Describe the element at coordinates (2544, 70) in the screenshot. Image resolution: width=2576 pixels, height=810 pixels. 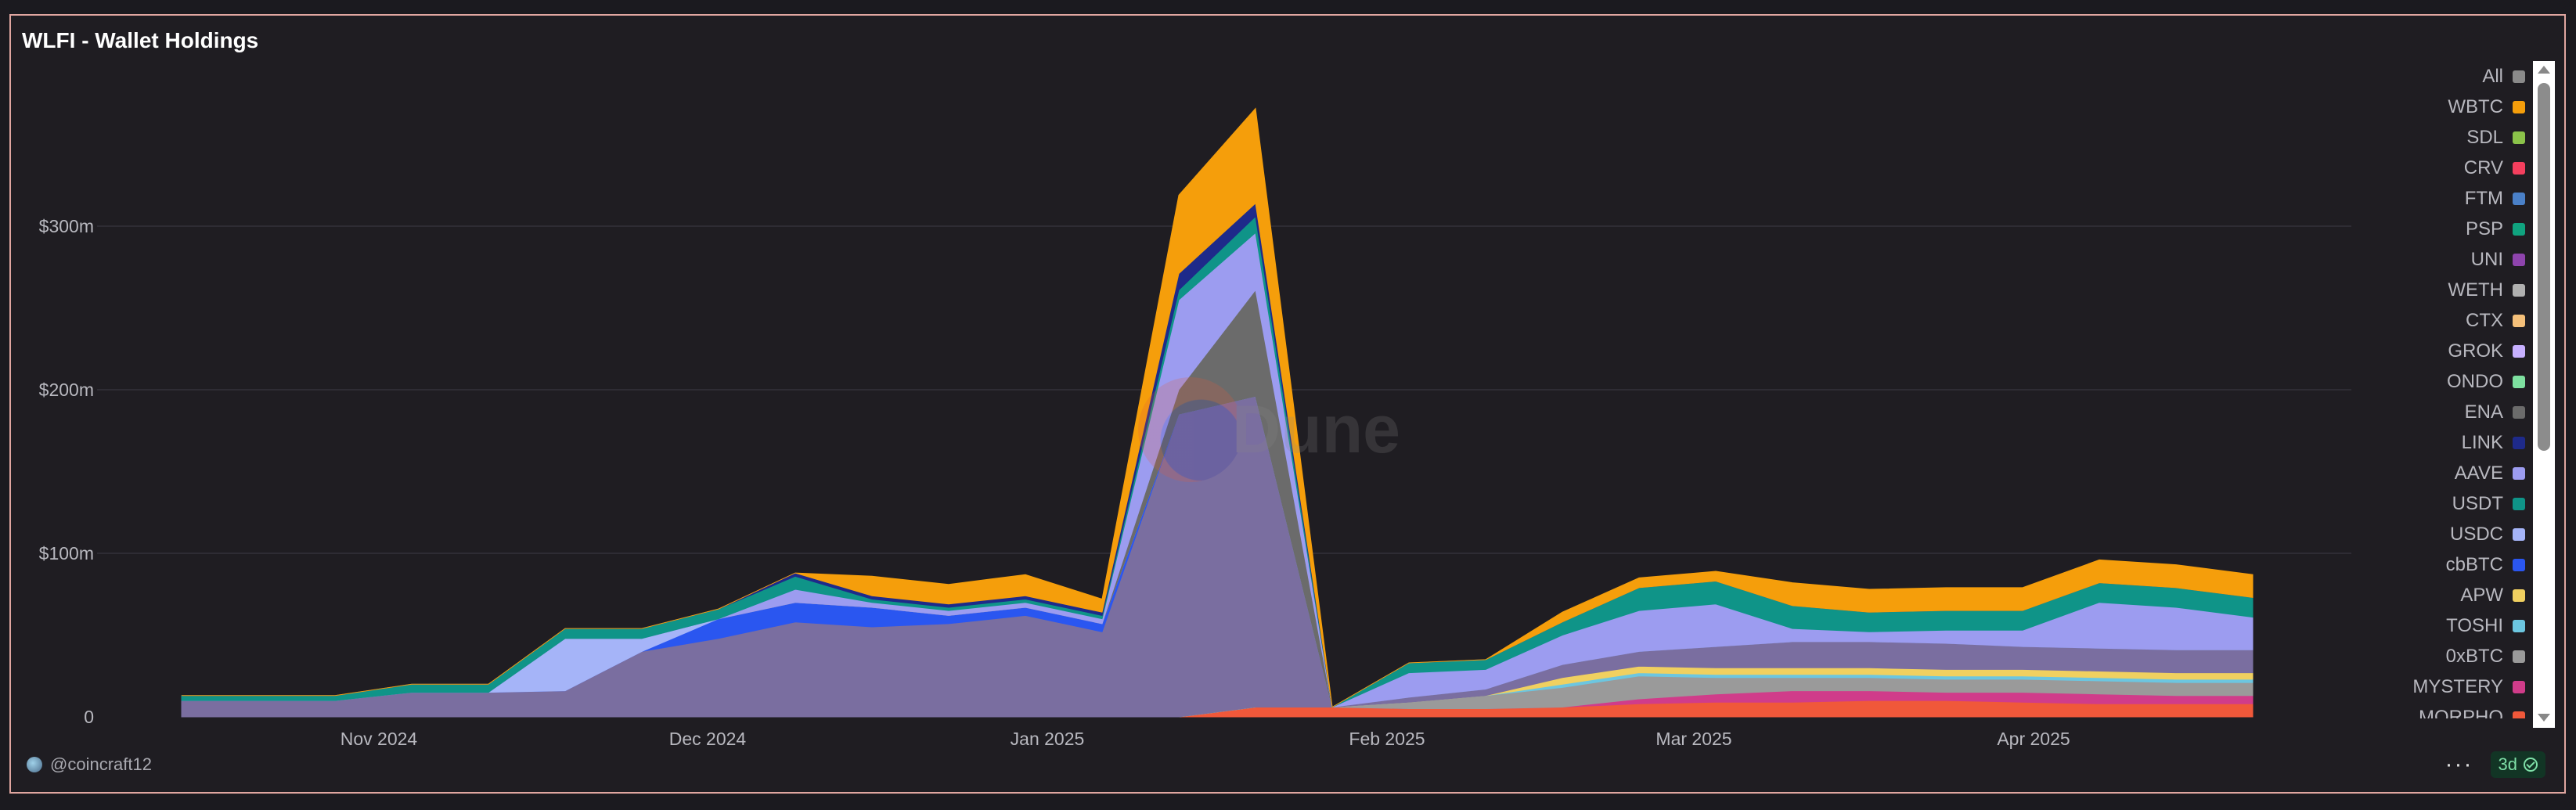
I see `scroll-up-icon` at that location.